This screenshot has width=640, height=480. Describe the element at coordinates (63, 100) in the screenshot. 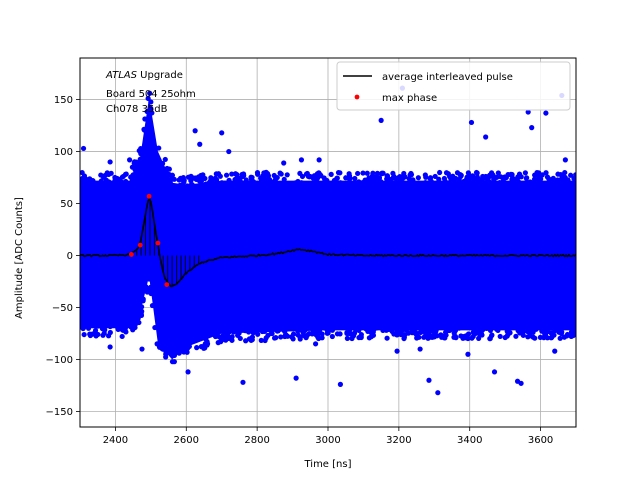

I see `y-tick-label: 150` at that location.